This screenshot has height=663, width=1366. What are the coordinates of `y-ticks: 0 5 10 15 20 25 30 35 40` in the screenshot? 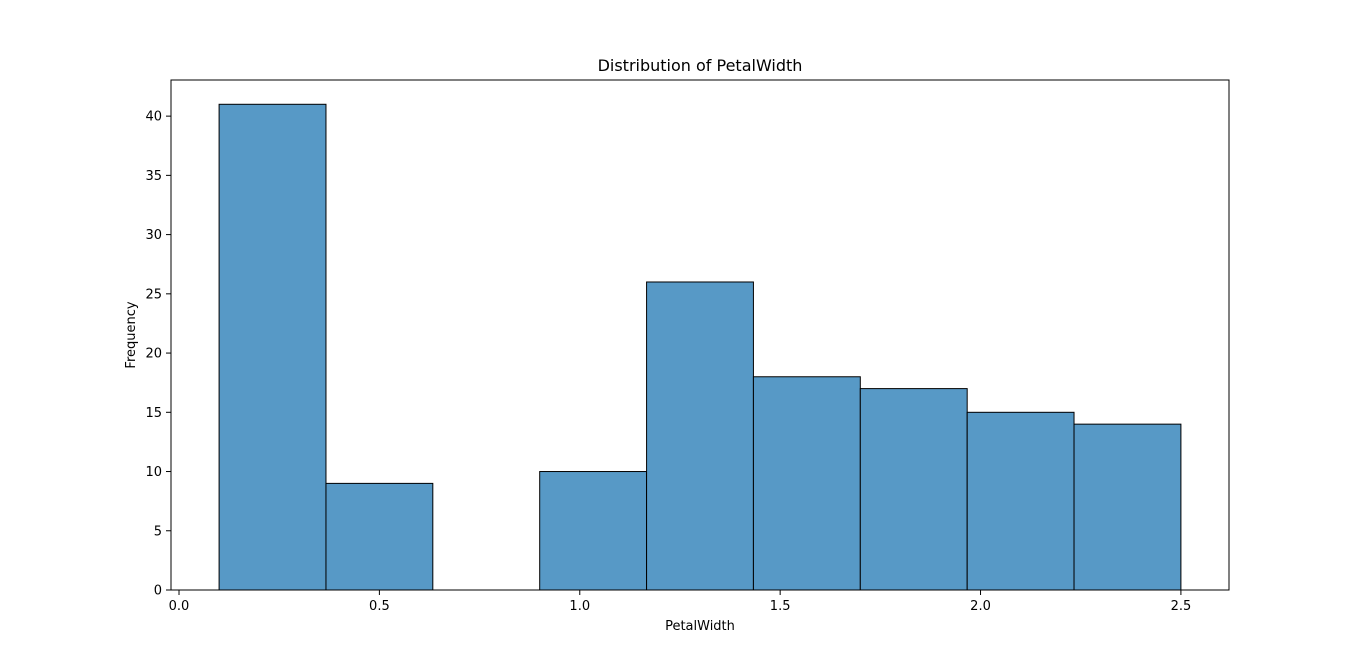 It's located at (158, 354).